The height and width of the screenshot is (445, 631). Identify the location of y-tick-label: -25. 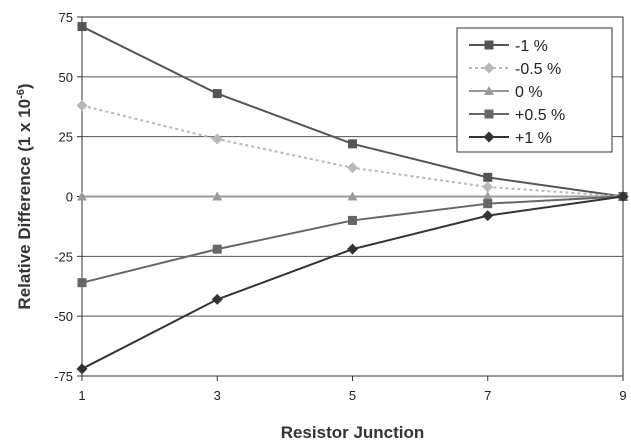
(63, 256).